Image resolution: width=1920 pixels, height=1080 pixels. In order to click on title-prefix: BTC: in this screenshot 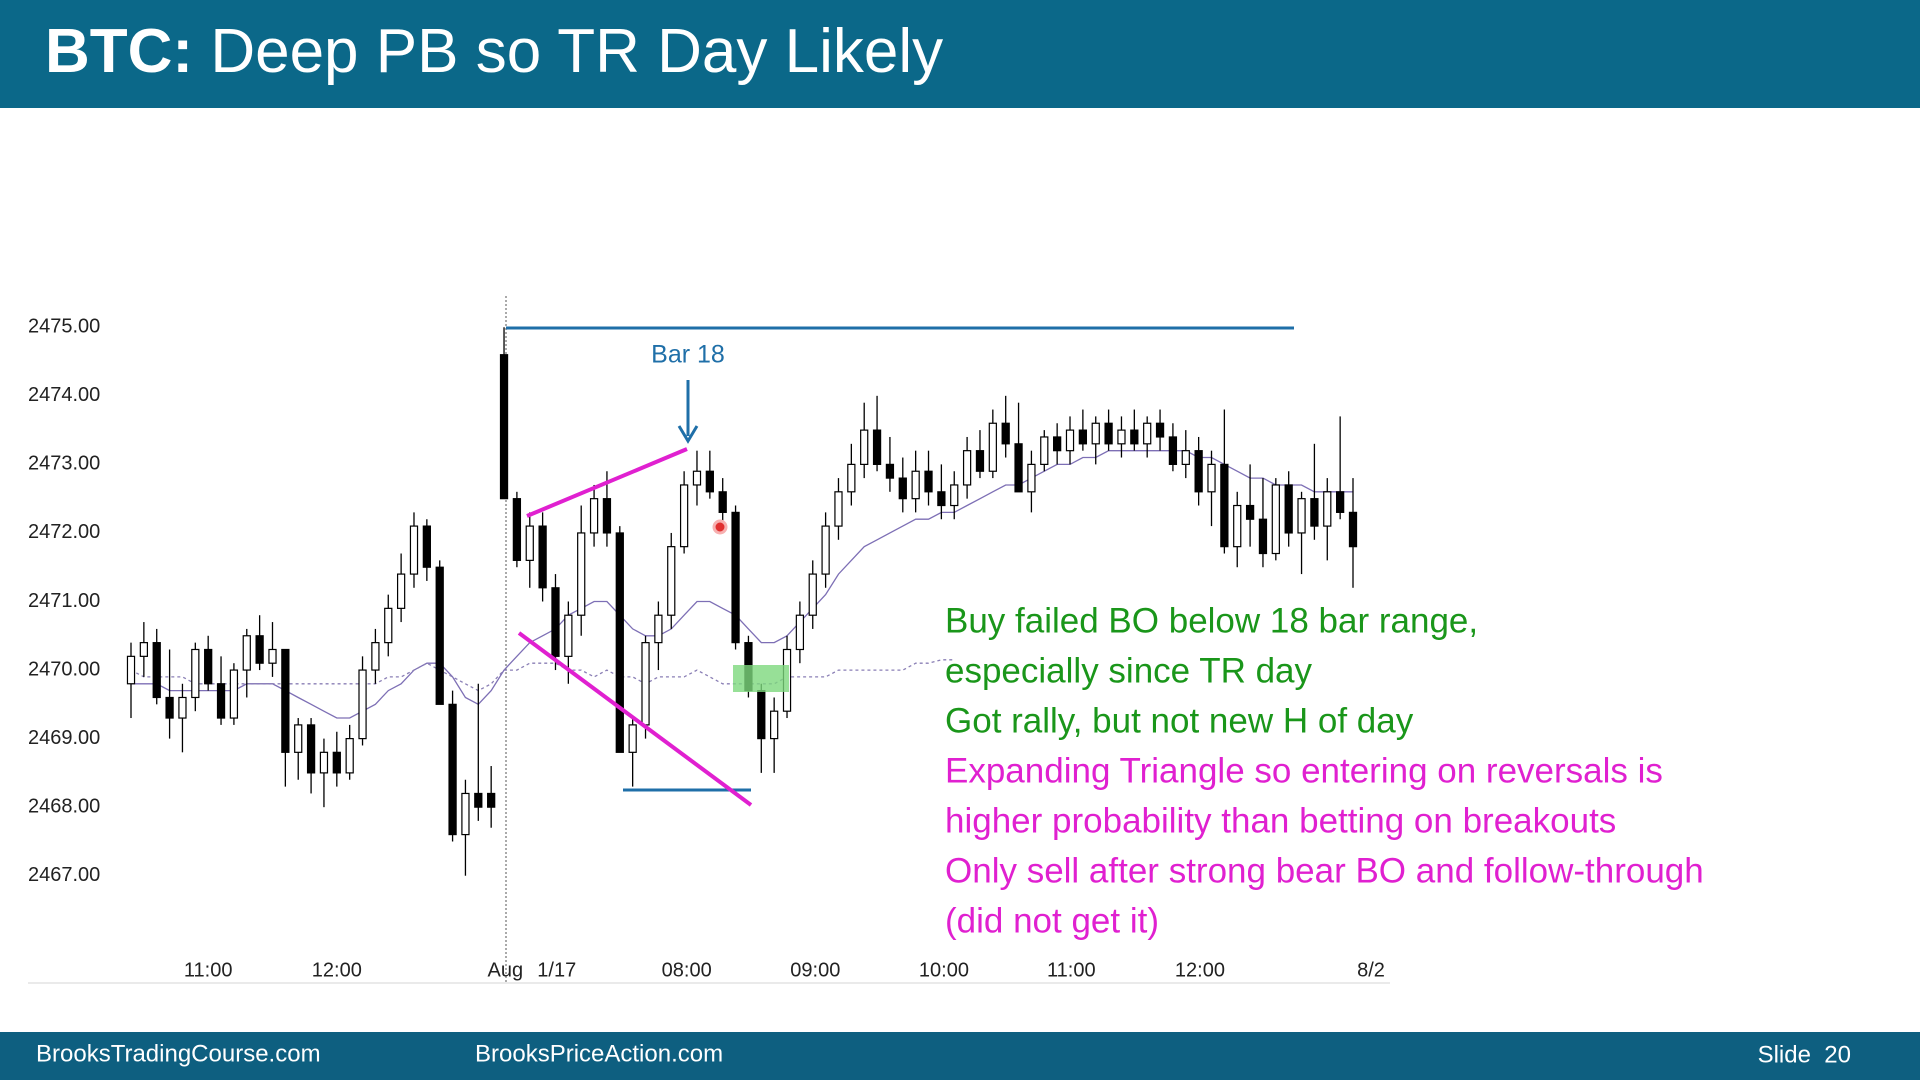, I will do `click(119, 51)`.